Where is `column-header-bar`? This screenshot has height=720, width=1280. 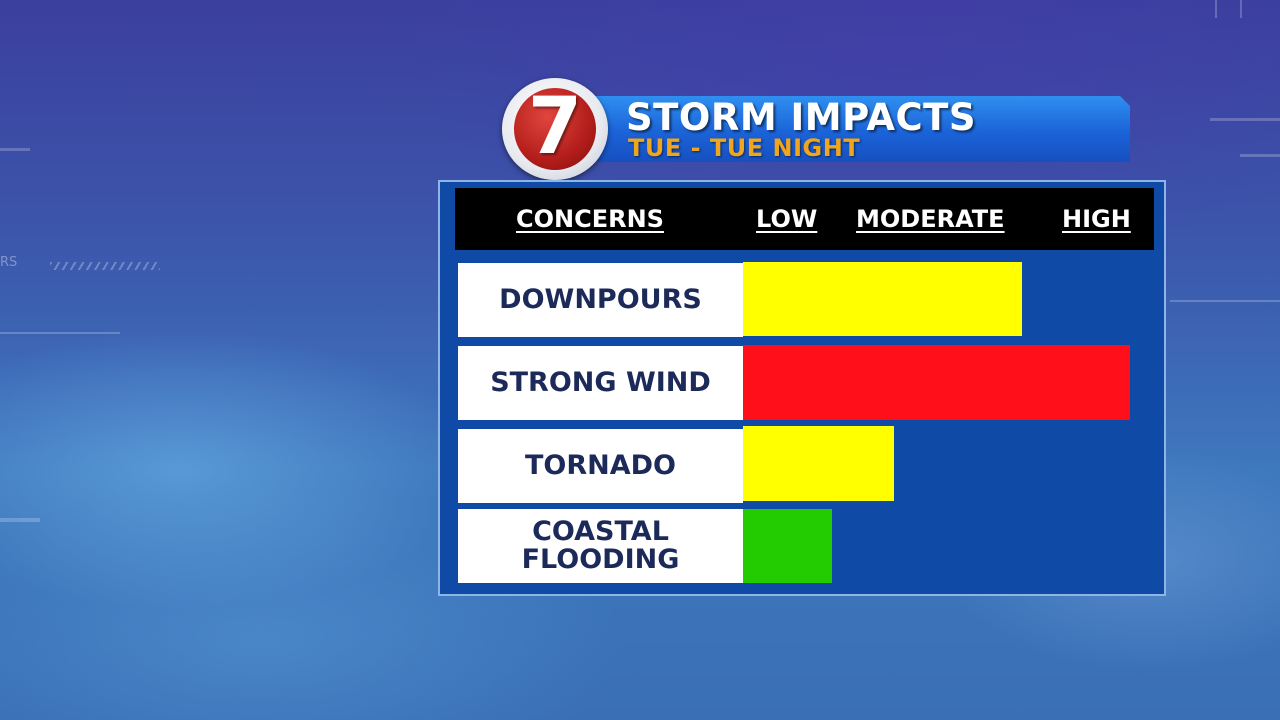
column-header-bar is located at coordinates (804, 219).